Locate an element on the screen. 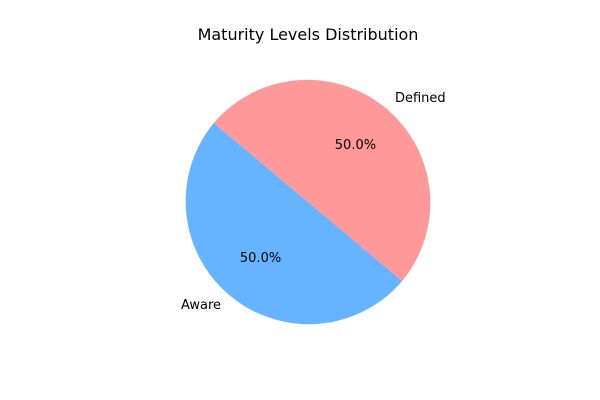  slice-label-defined: Defined is located at coordinates (420, 98).